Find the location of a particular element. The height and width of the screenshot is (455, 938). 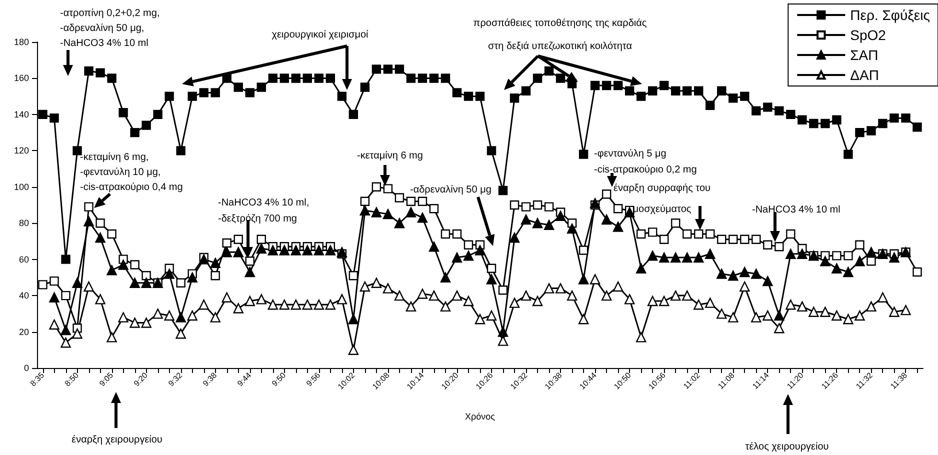

annotation: -κεταμίνη 6 mg, -φεντανύλη 10 μg, -cis-ατρακούριο 0,4 mg is located at coordinates (131, 172).